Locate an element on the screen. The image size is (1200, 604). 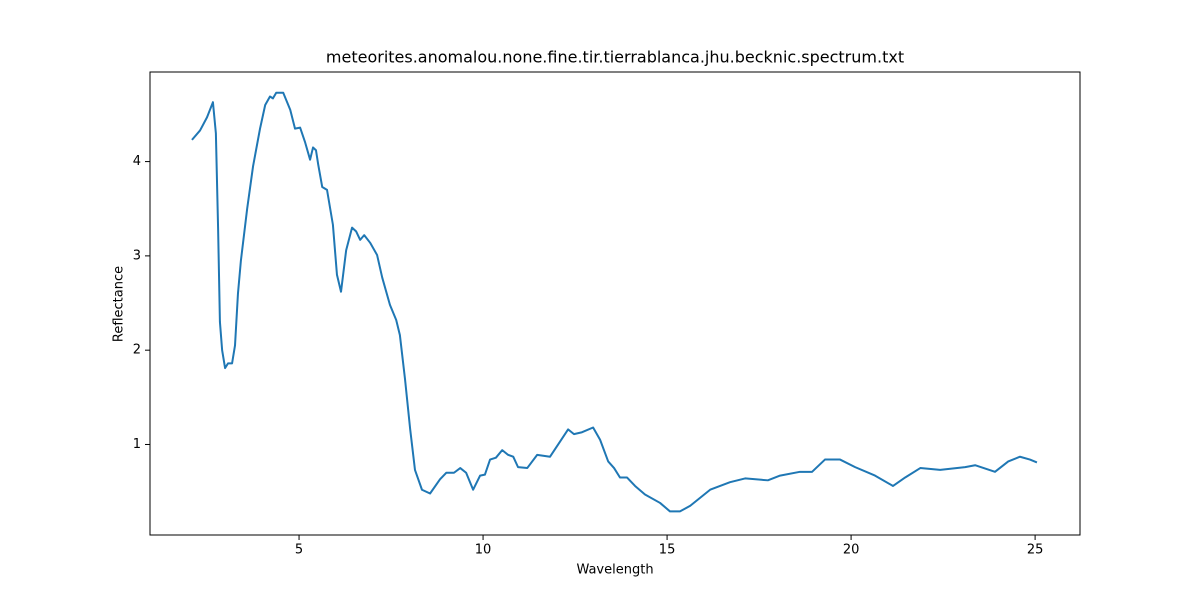
x-tick-label: 25 is located at coordinates (1035, 550).